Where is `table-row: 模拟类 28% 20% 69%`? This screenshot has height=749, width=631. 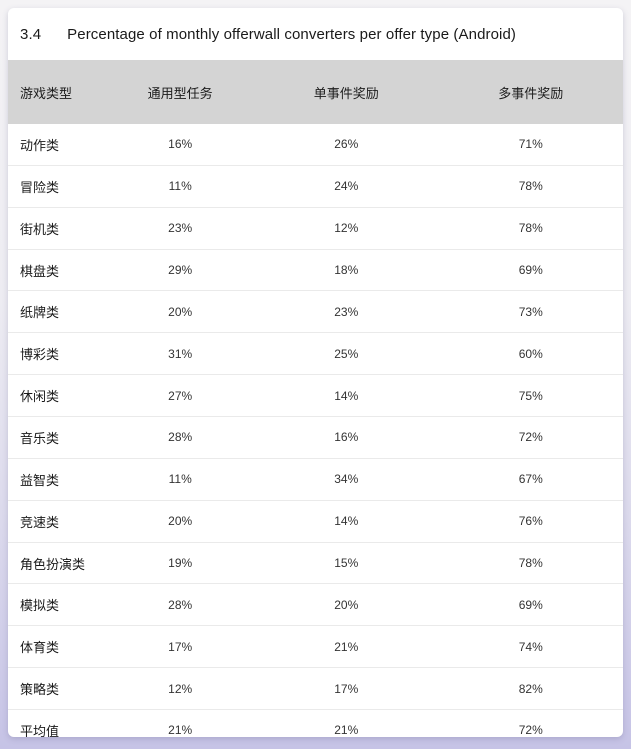 table-row: 模拟类 28% 20% 69% is located at coordinates (315, 604).